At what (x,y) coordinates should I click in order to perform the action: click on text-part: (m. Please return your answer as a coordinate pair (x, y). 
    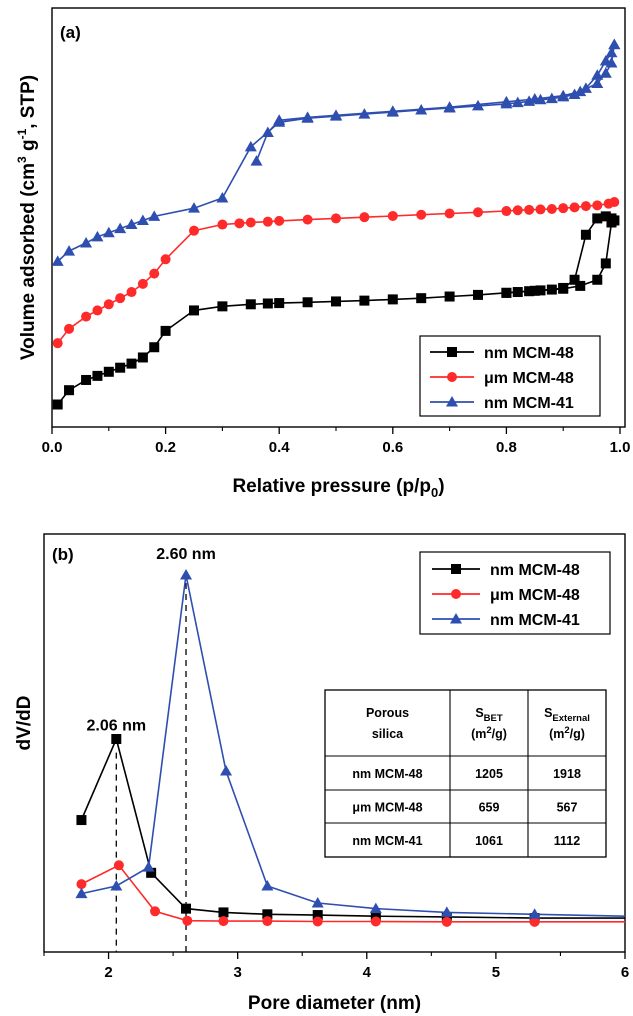
    Looking at the image, I should click on (556, 734).